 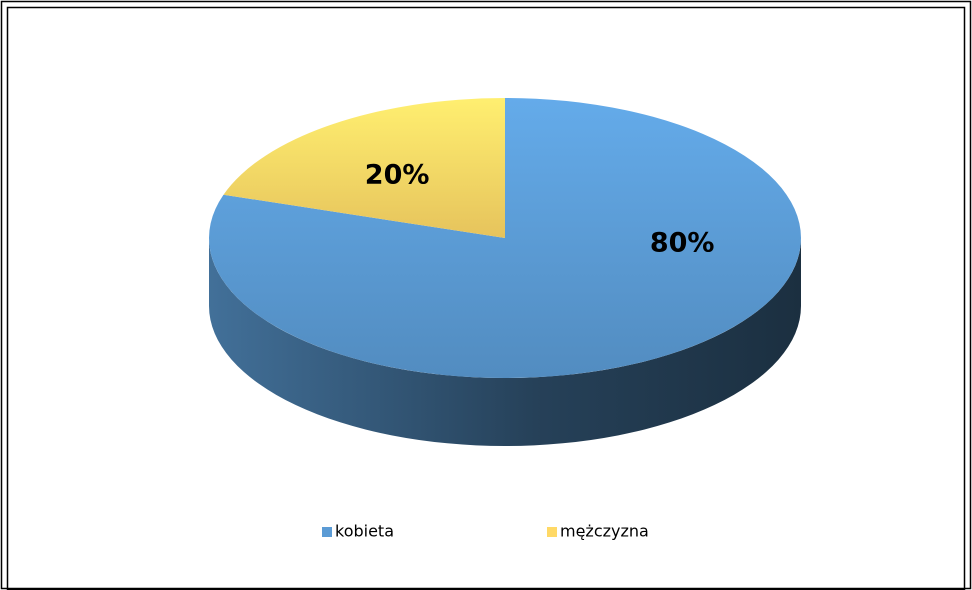 What do you see at coordinates (604, 531) in the screenshot?
I see `legend-label: mężczyzna` at bounding box center [604, 531].